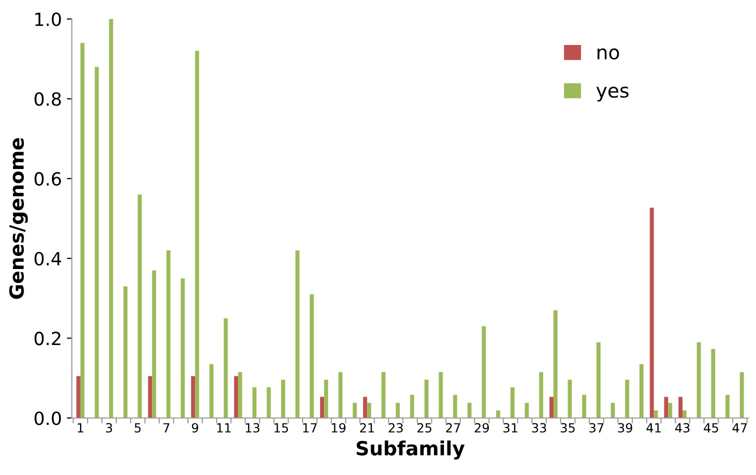  What do you see at coordinates (481, 428) in the screenshot?
I see `x-tick-label: 29` at bounding box center [481, 428].